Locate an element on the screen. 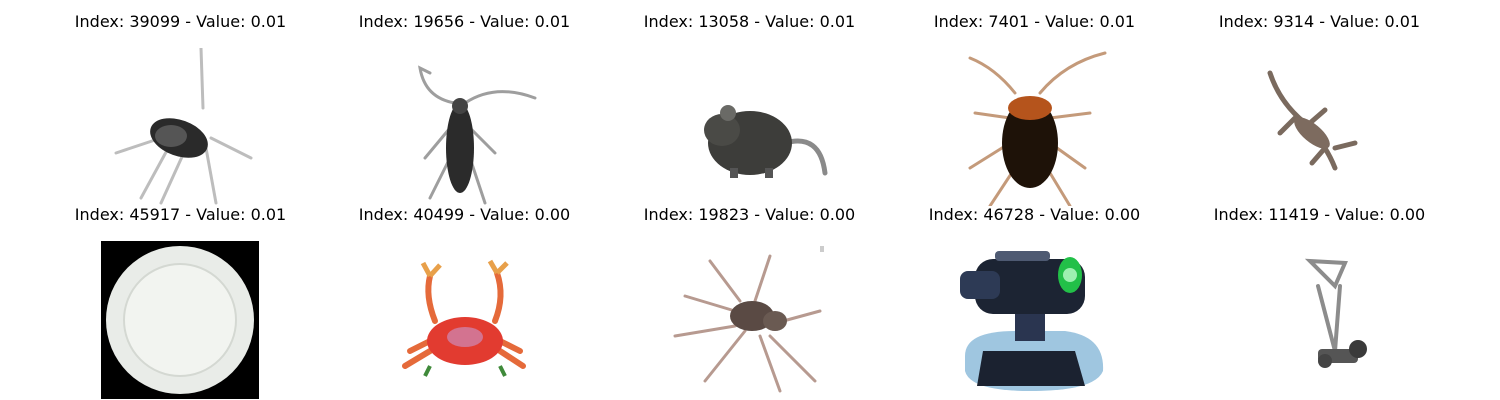 This screenshot has width=1500, height=400. grid-cell-8: Index: 19823 - Value: 0.00 is located at coordinates (749, 302).